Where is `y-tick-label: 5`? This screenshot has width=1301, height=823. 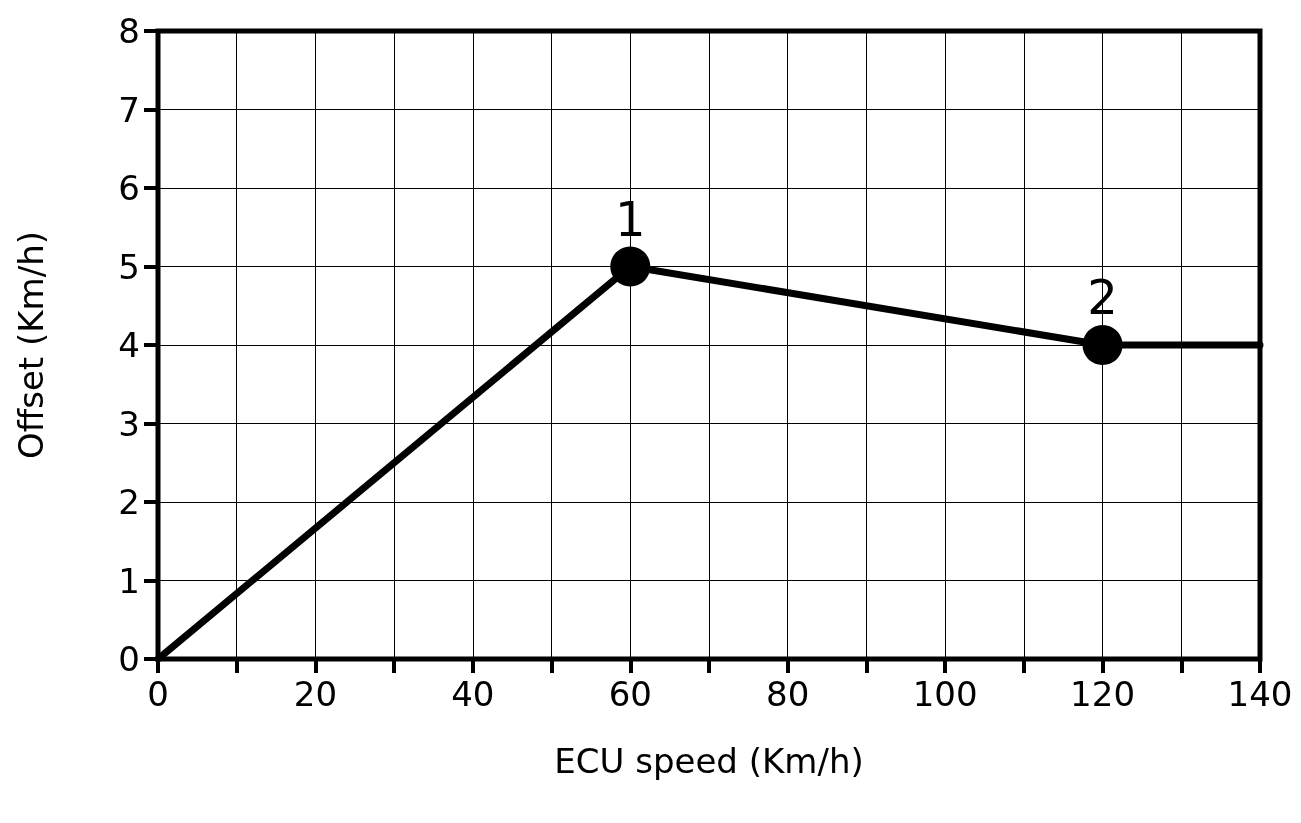 y-tick-label: 5 is located at coordinates (129, 266).